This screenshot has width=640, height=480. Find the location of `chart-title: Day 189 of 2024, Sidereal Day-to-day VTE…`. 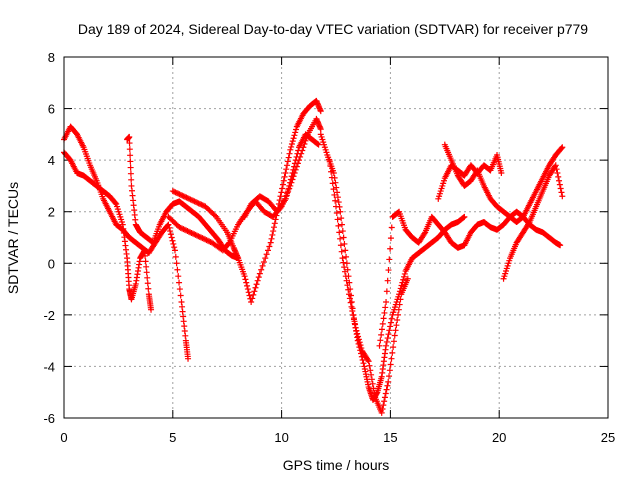

chart-title: Day 189 of 2024, Sidereal Day-to-day VTE… is located at coordinates (333, 29).